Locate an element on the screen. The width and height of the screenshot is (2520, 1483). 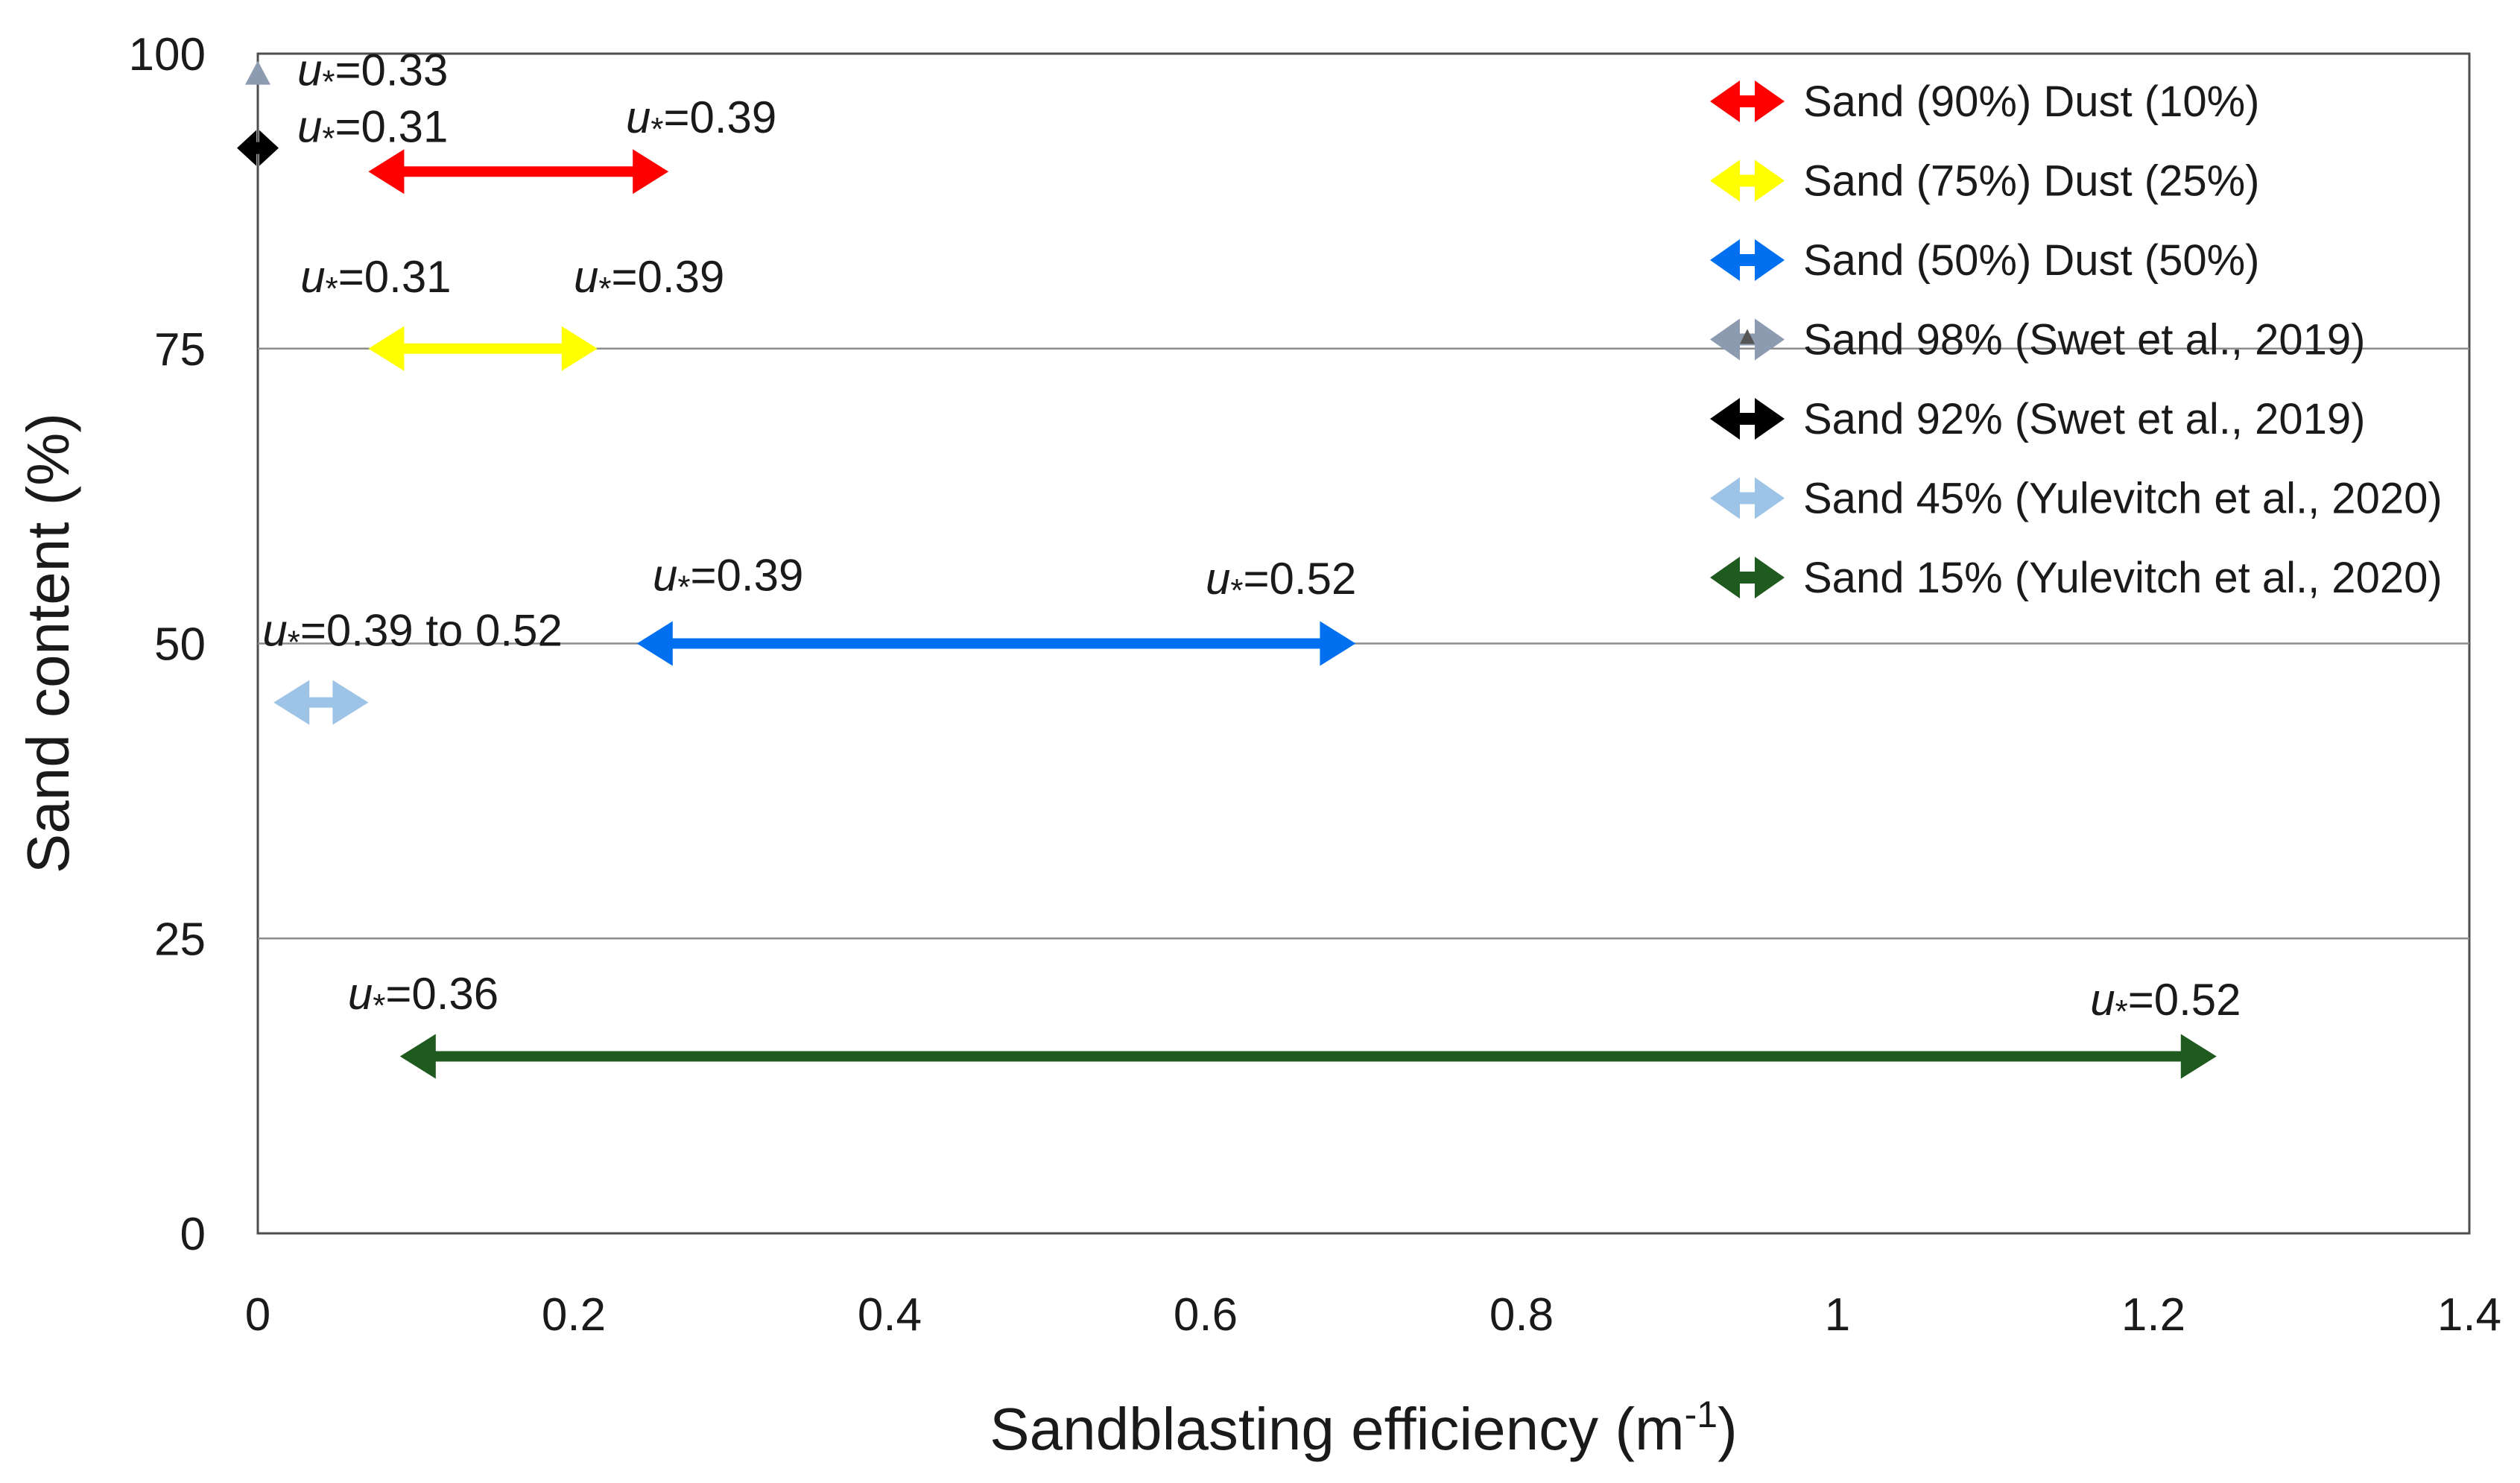
annotation-label: u*=0.39 to 0.52 is located at coordinates (412, 633).